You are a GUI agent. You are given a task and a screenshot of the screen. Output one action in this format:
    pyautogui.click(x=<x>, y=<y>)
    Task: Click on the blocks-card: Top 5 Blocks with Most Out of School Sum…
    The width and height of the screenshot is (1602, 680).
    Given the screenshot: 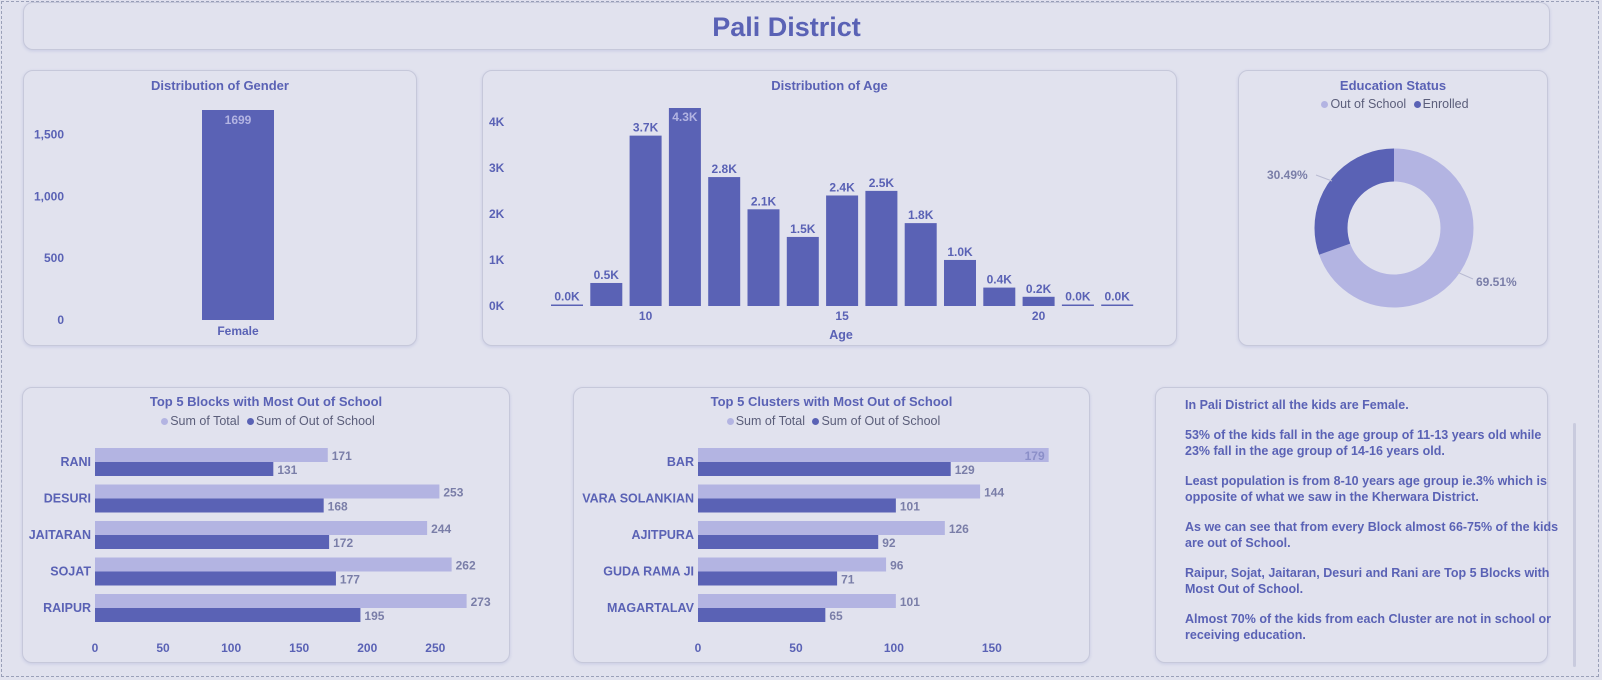 What is the action you would take?
    pyautogui.click(x=266, y=525)
    